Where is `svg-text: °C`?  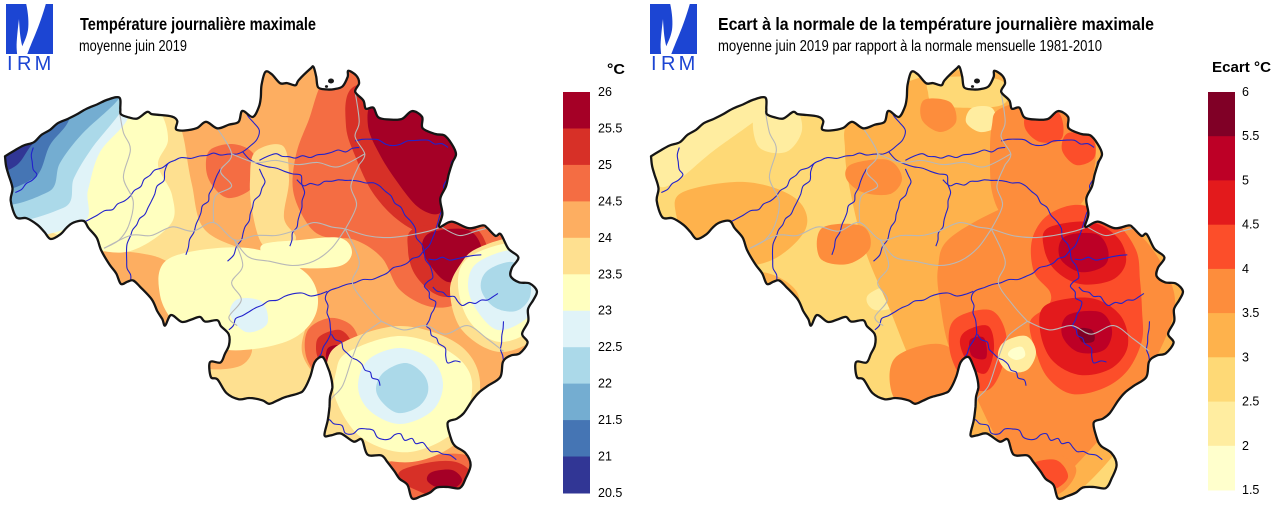 svg-text: °C is located at coordinates (616, 70).